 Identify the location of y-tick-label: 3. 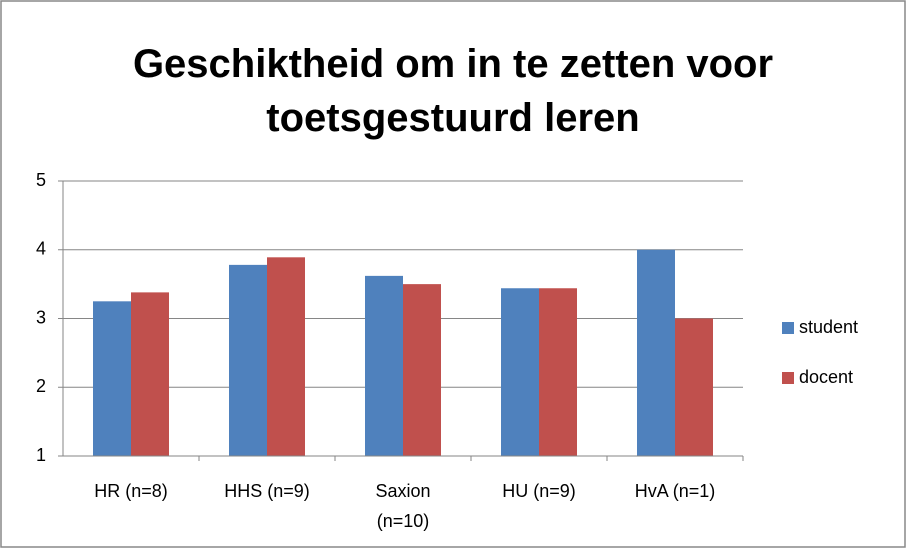
(41, 317).